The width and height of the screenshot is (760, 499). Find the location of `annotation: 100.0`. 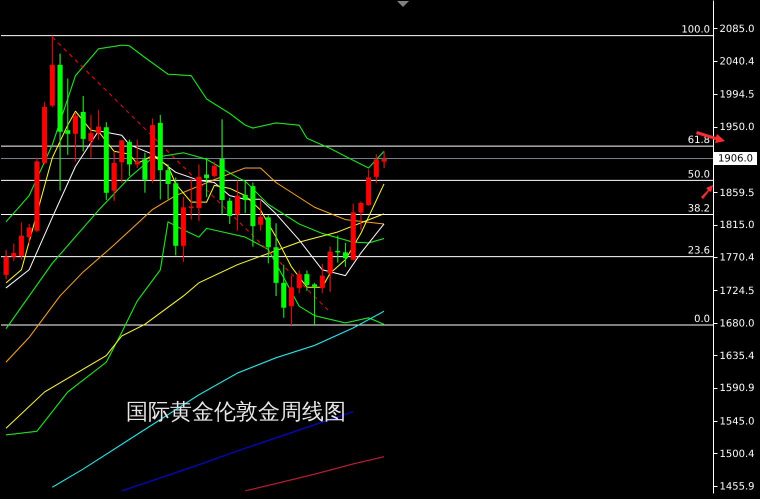

annotation: 100.0 is located at coordinates (695, 30).